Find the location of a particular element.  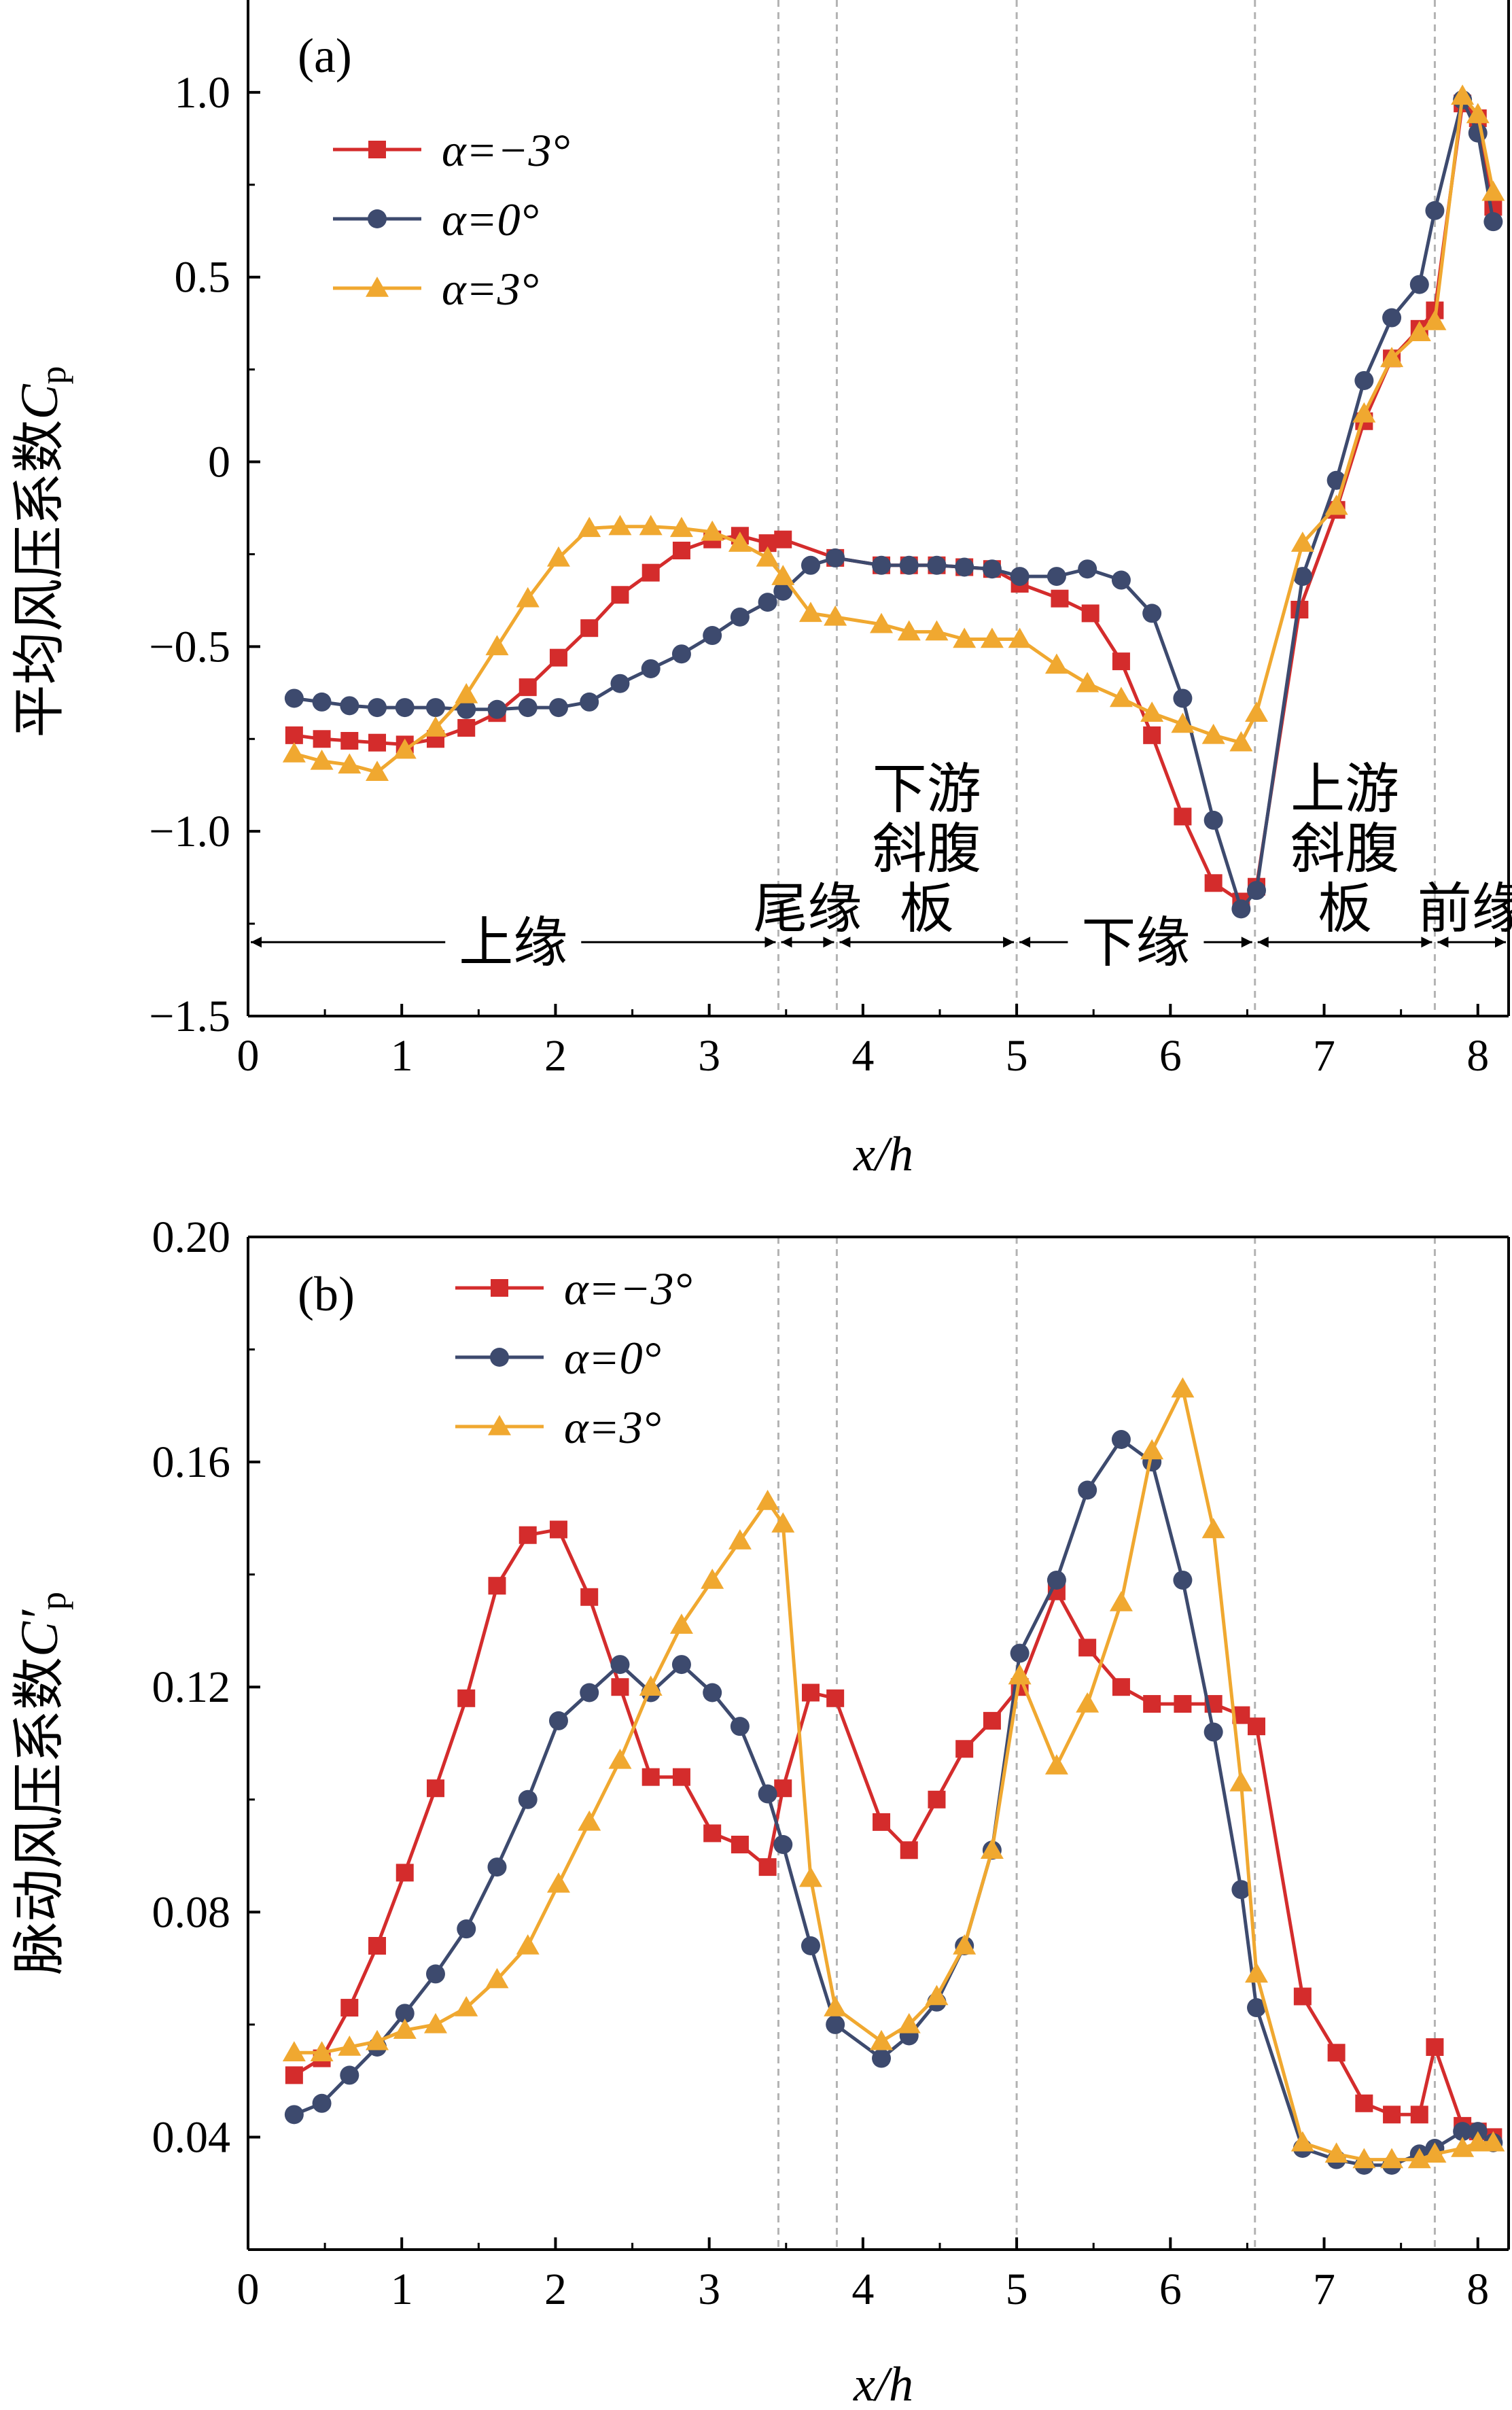

panel-b-xlabel: x/h is located at coordinates (883, 2383).